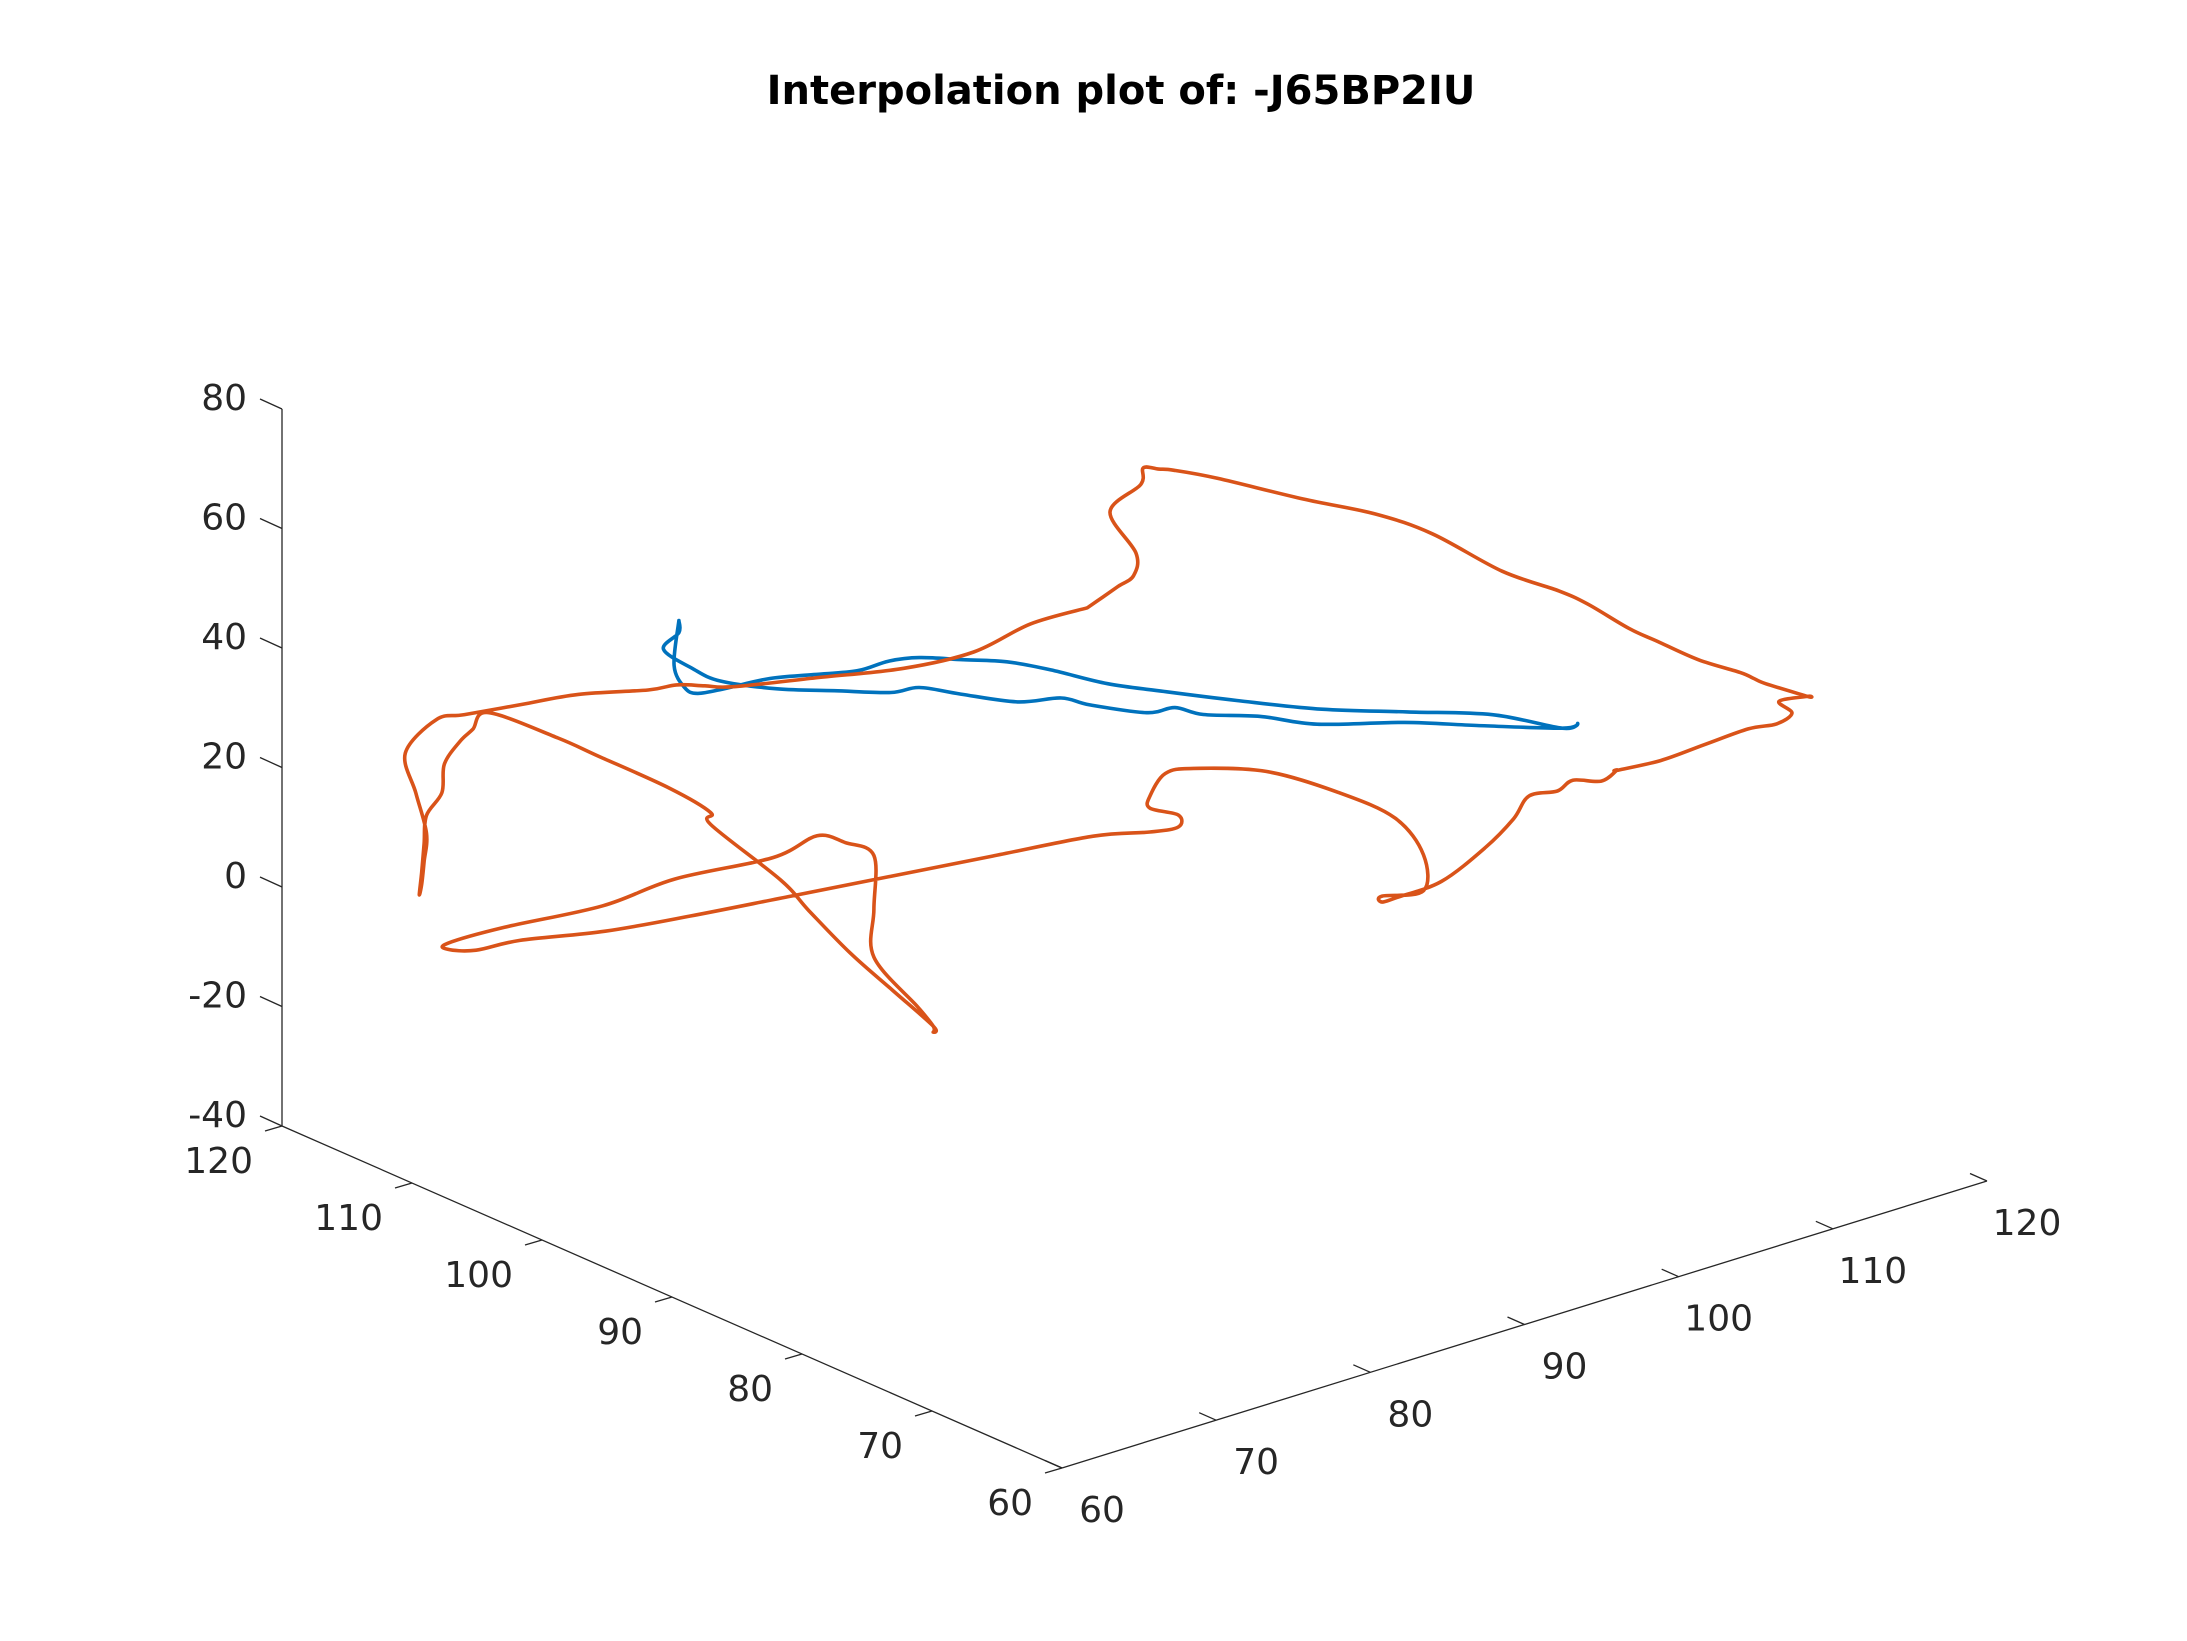 The width and height of the screenshot is (2187, 1641). Describe the element at coordinates (1872, 1271) in the screenshot. I see `x-tick-label: 110` at that location.